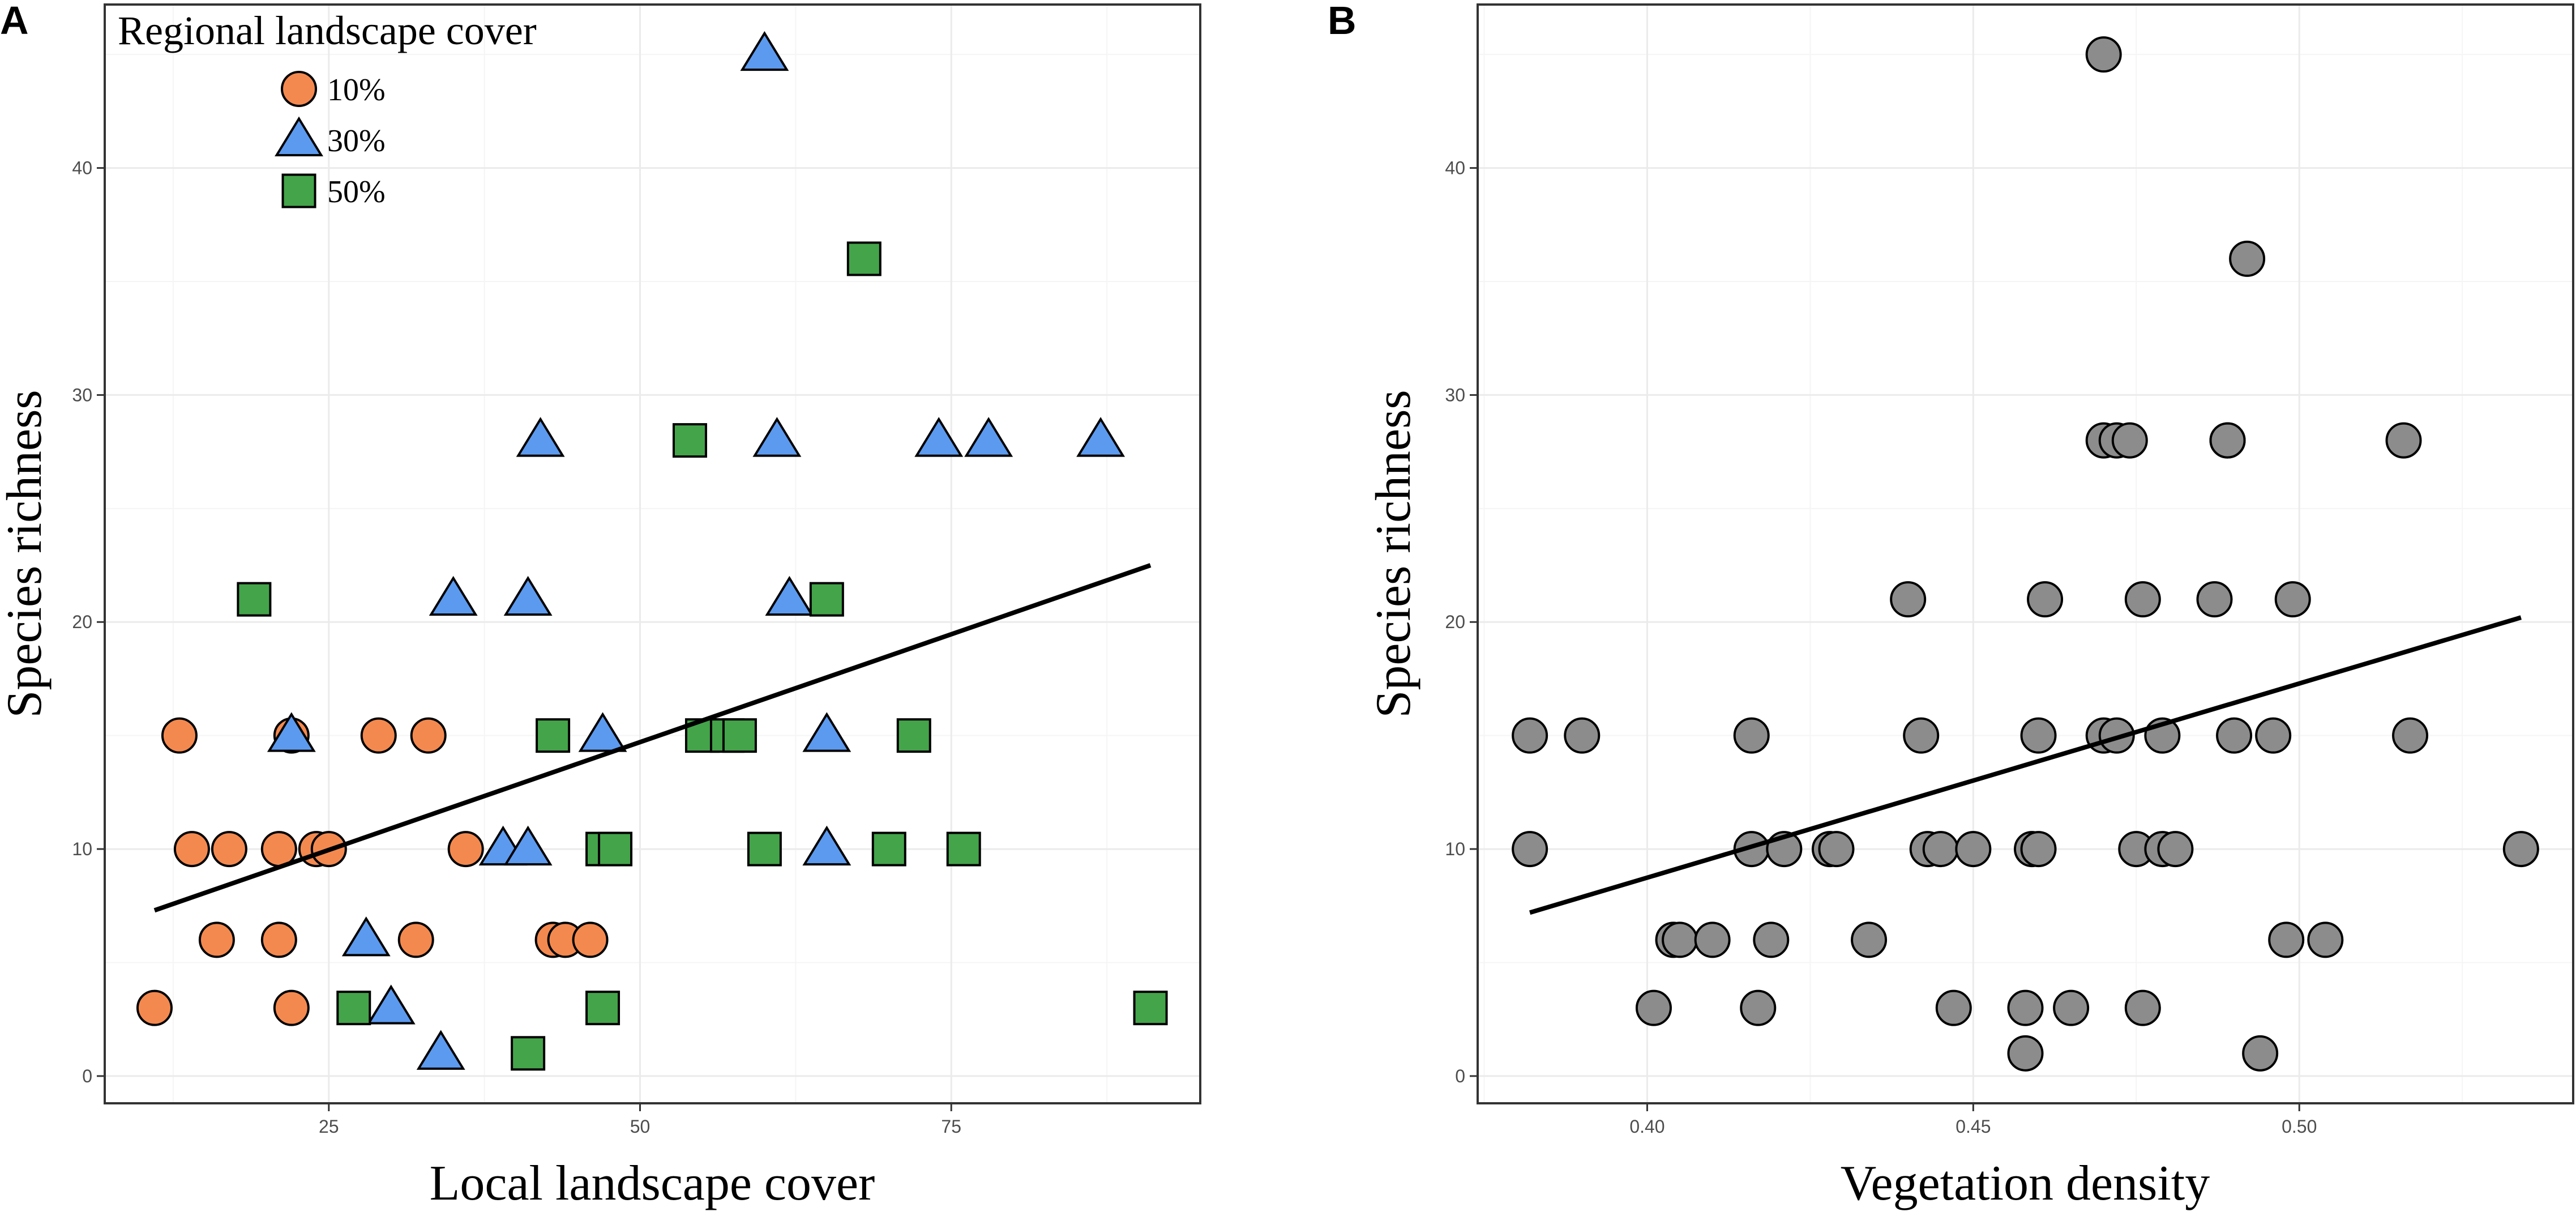 The width and height of the screenshot is (2576, 1216). Describe the element at coordinates (2299, 1126) in the screenshot. I see `x-tick-label: 0.50` at that location.